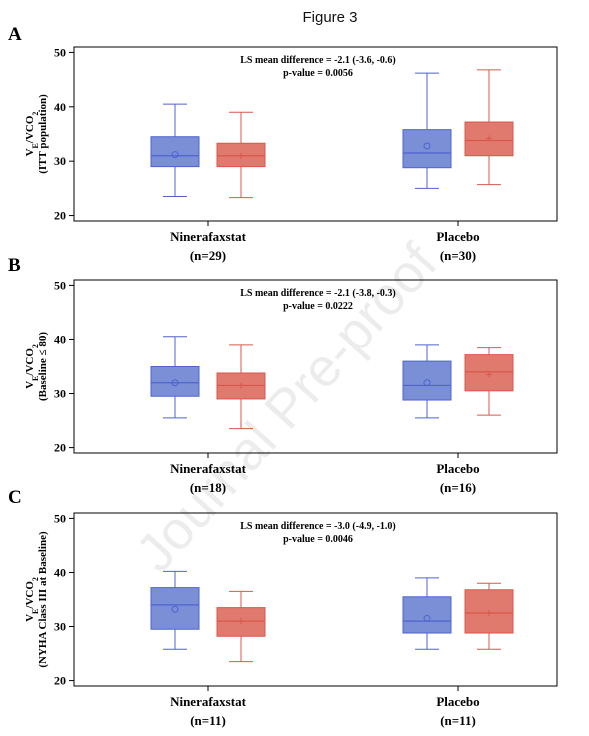 This screenshot has height=736, width=589. Describe the element at coordinates (43, 134) in the screenshot. I see `y-axis-label-line2: (ITT population)` at that location.